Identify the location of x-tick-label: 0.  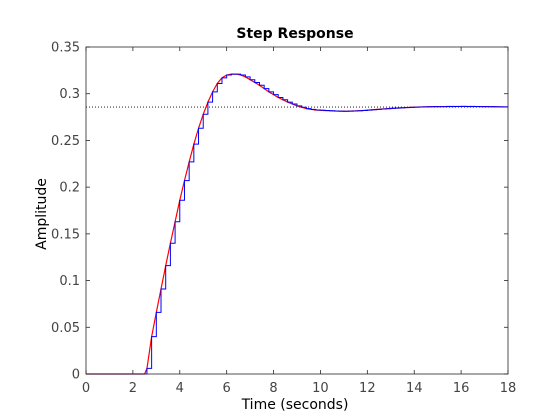
(86, 388).